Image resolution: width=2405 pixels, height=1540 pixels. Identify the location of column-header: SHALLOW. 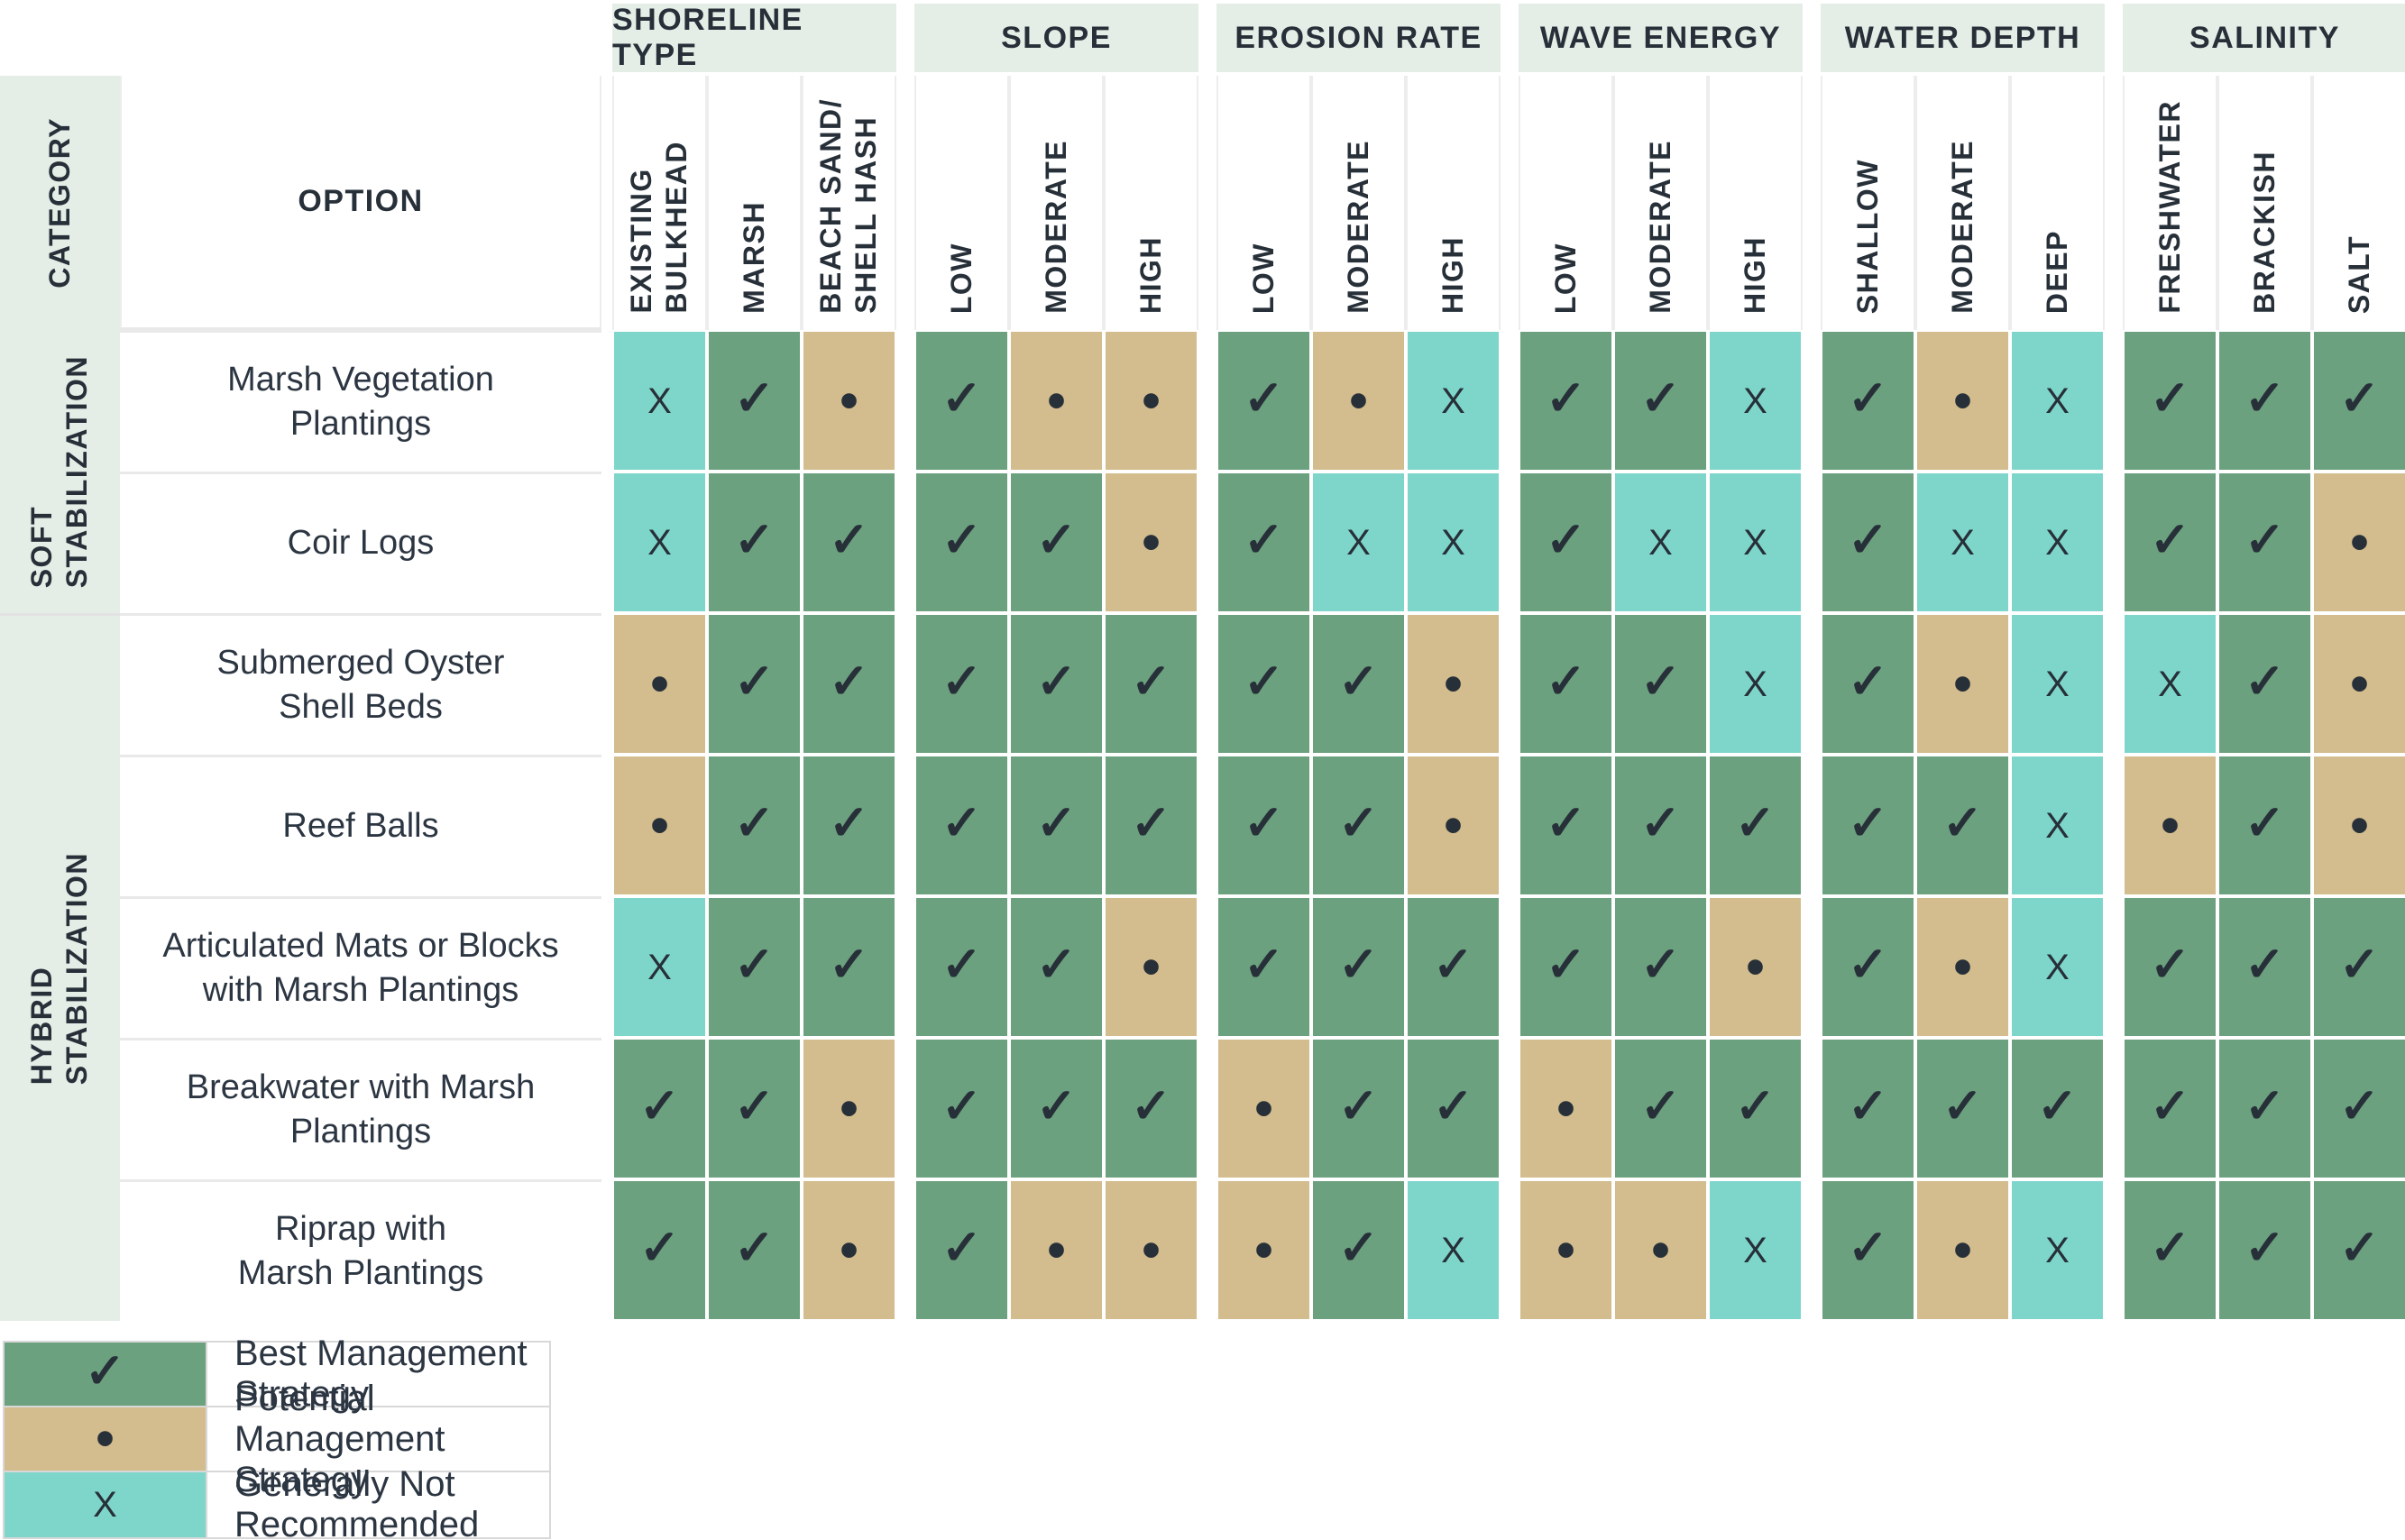
(1868, 203).